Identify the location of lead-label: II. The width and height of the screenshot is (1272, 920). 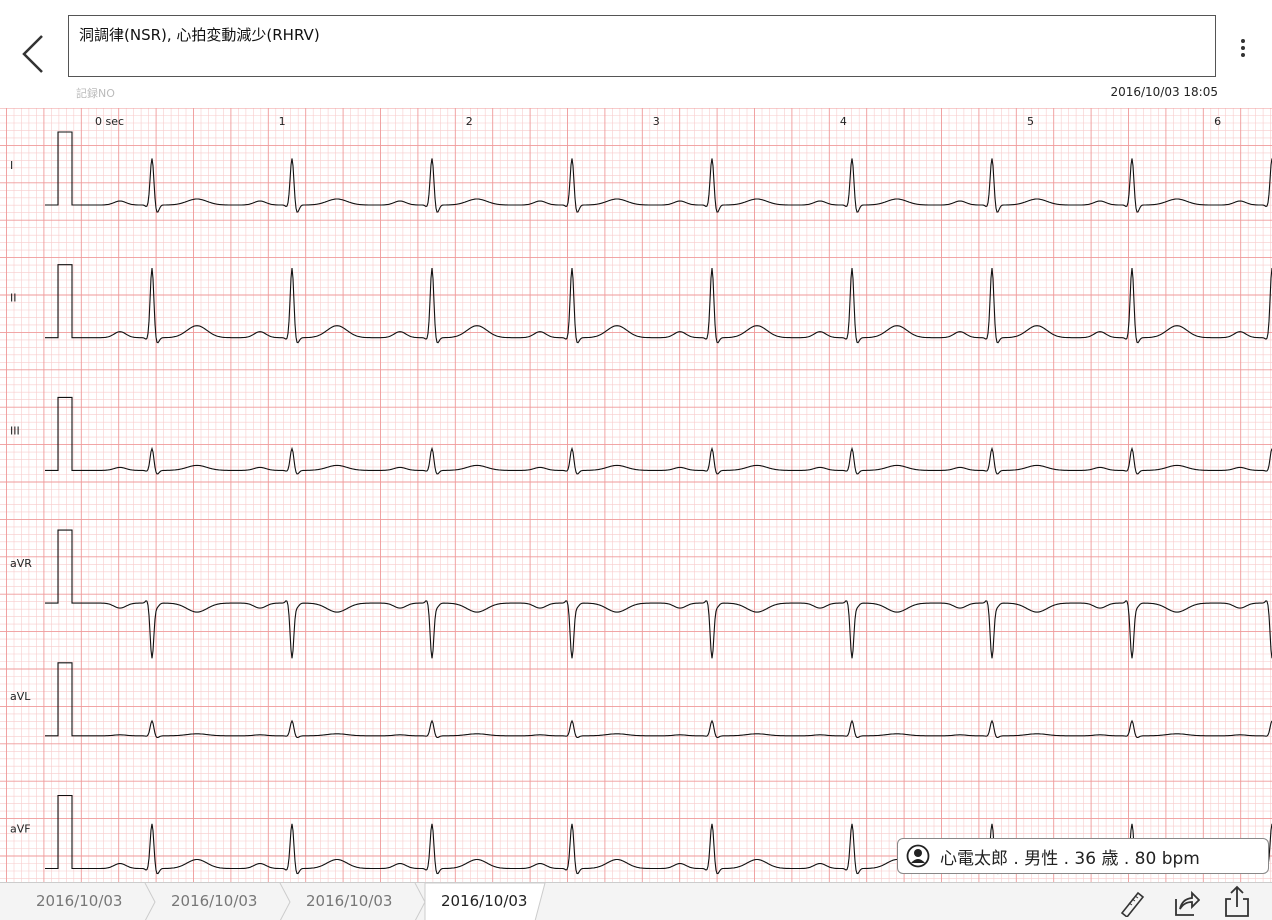
(13, 298).